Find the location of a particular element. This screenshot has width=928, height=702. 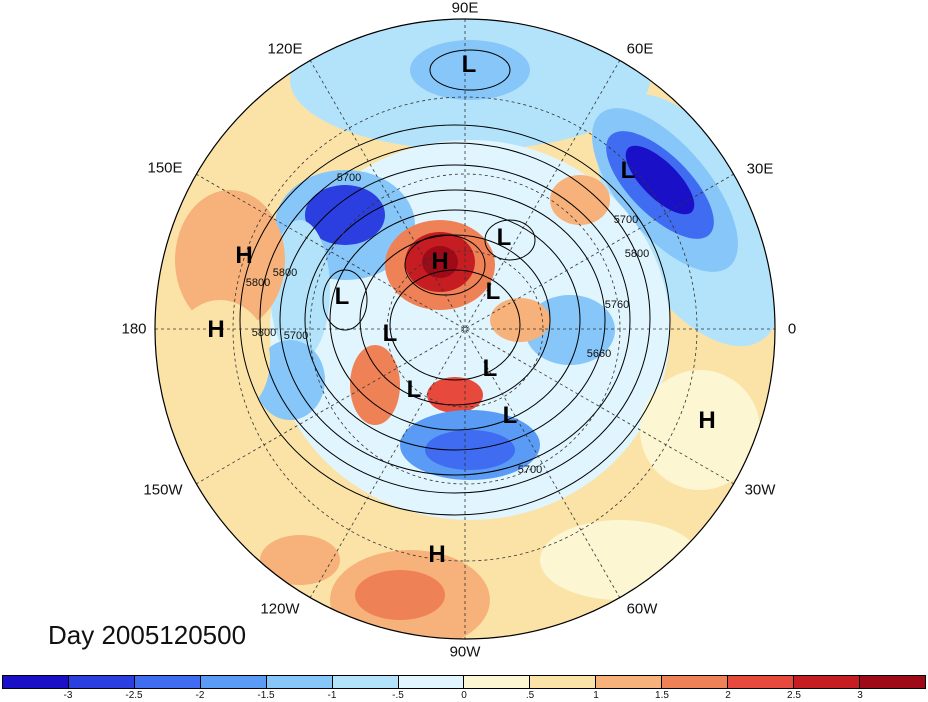

contour-label: 5760 is located at coordinates (617, 305).